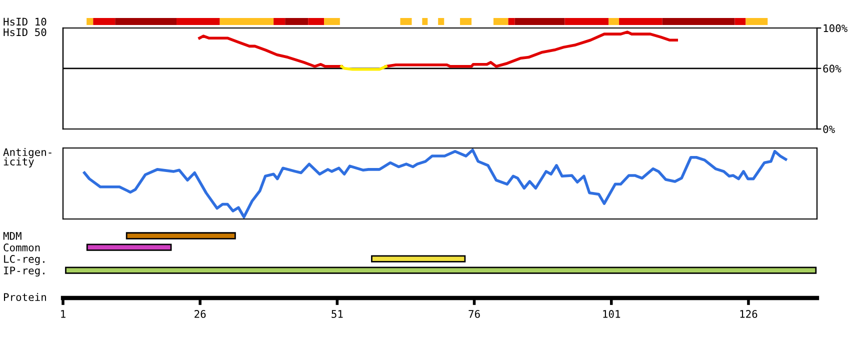  I want to click on x-tick-label: 1, so click(63, 314).